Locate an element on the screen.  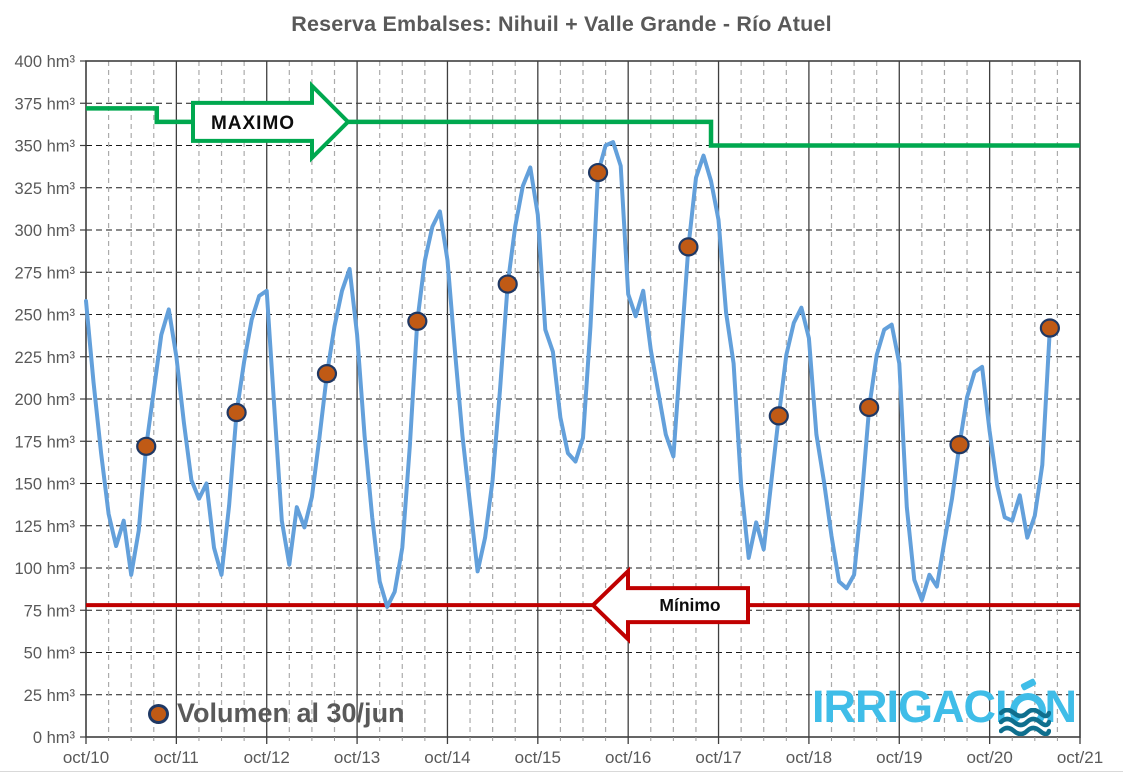
legend-label: Volumen al 30/jun is located at coordinates (291, 713).